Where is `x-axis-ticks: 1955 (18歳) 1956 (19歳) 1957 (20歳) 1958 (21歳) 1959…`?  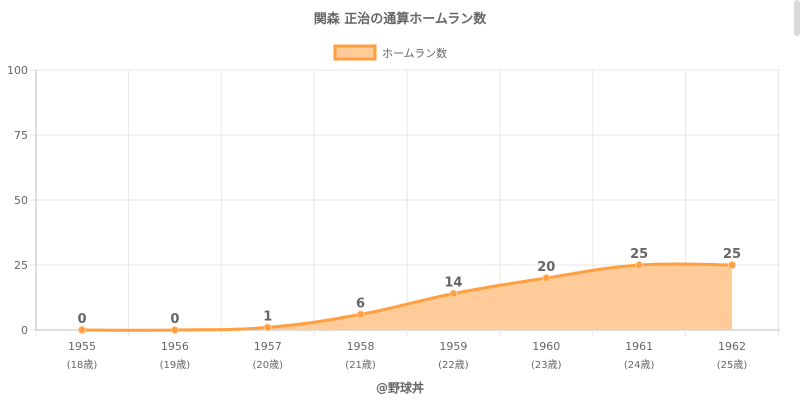
x-axis-ticks: 1955 (18歳) 1956 (19歳) 1957 (20歳) 1958 (21歳) 1959… is located at coordinates (407, 355).